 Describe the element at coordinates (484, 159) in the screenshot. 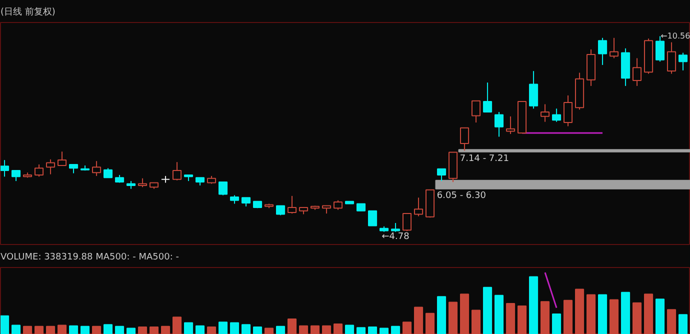

I see `band-label: 7.14 - 7.21` at that location.